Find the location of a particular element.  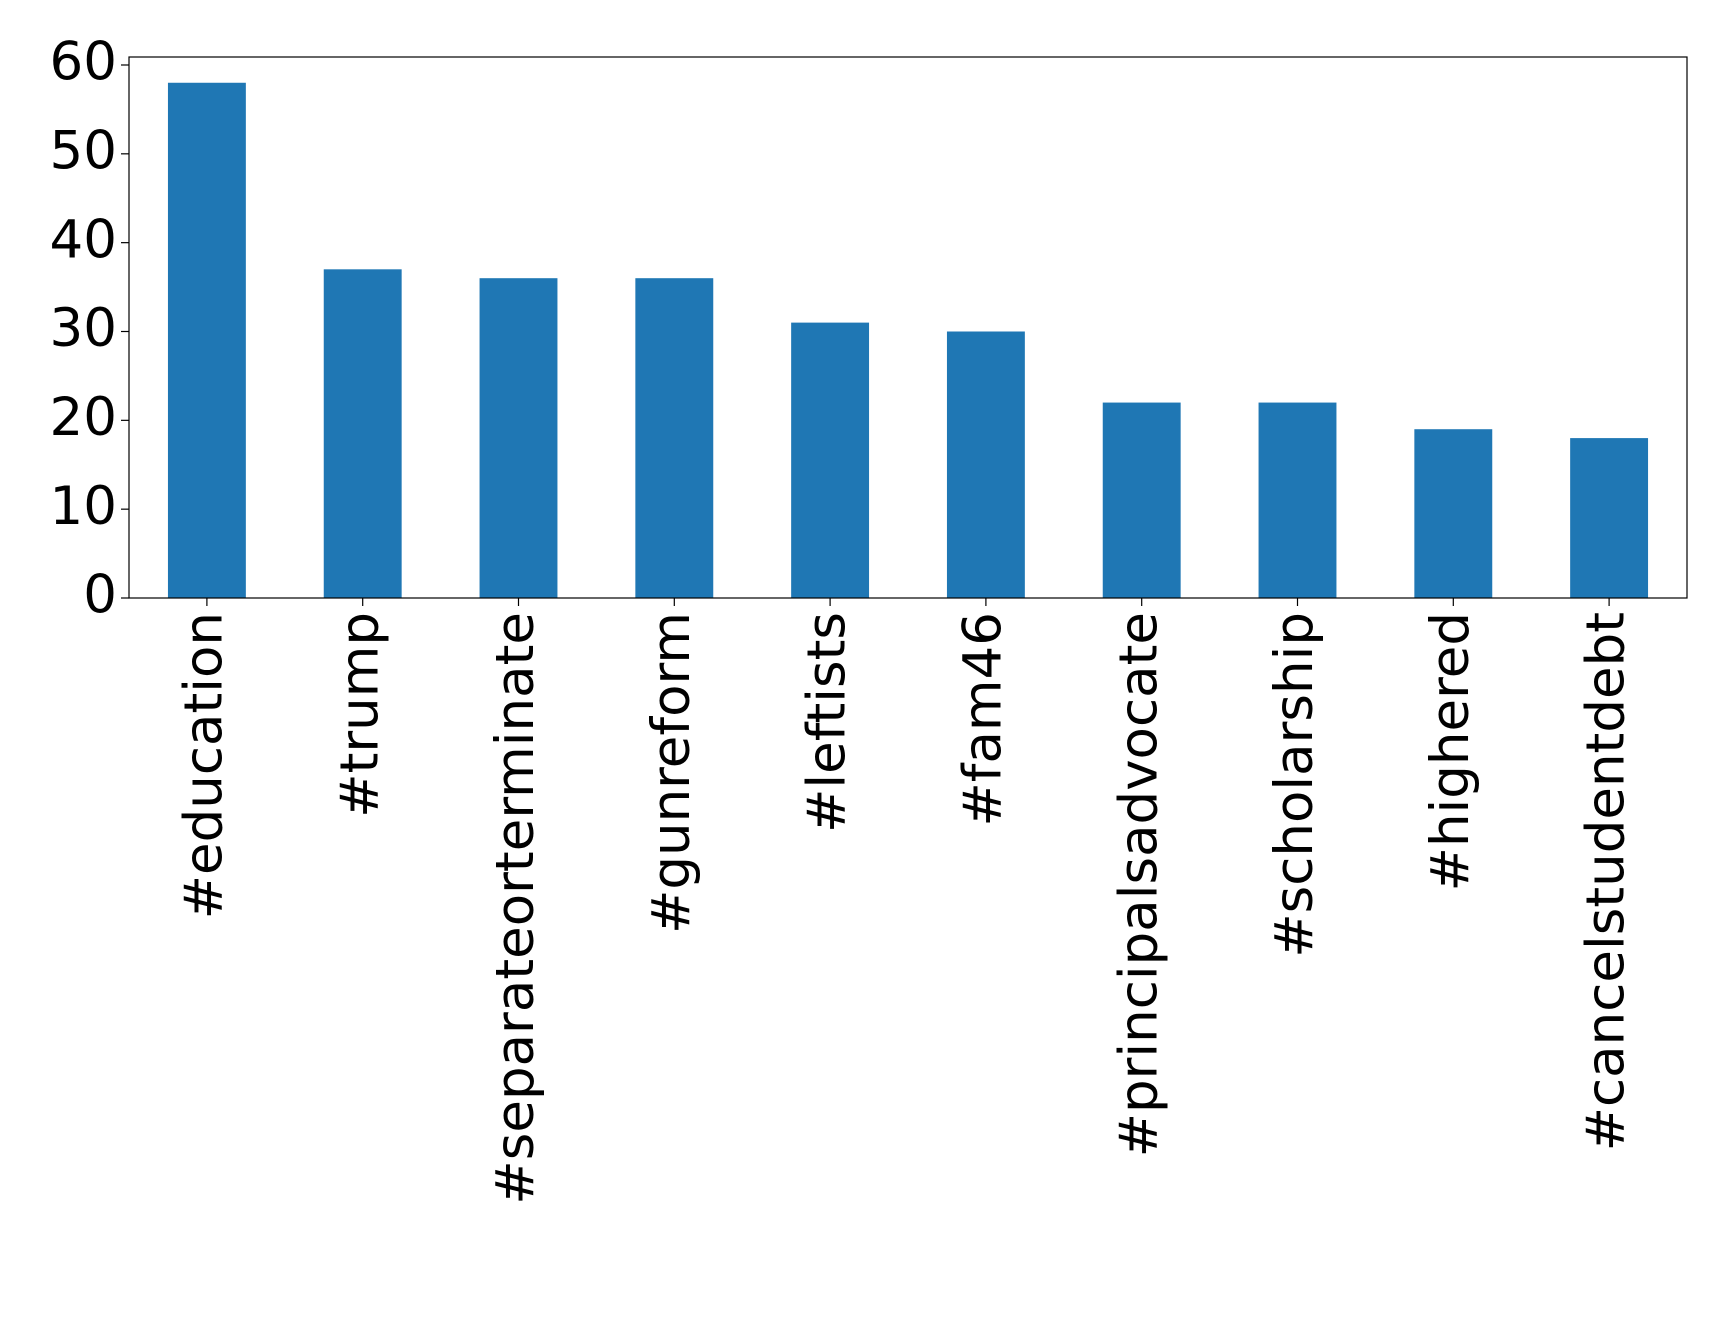

y-tick-label: 40 is located at coordinates (83, 239).